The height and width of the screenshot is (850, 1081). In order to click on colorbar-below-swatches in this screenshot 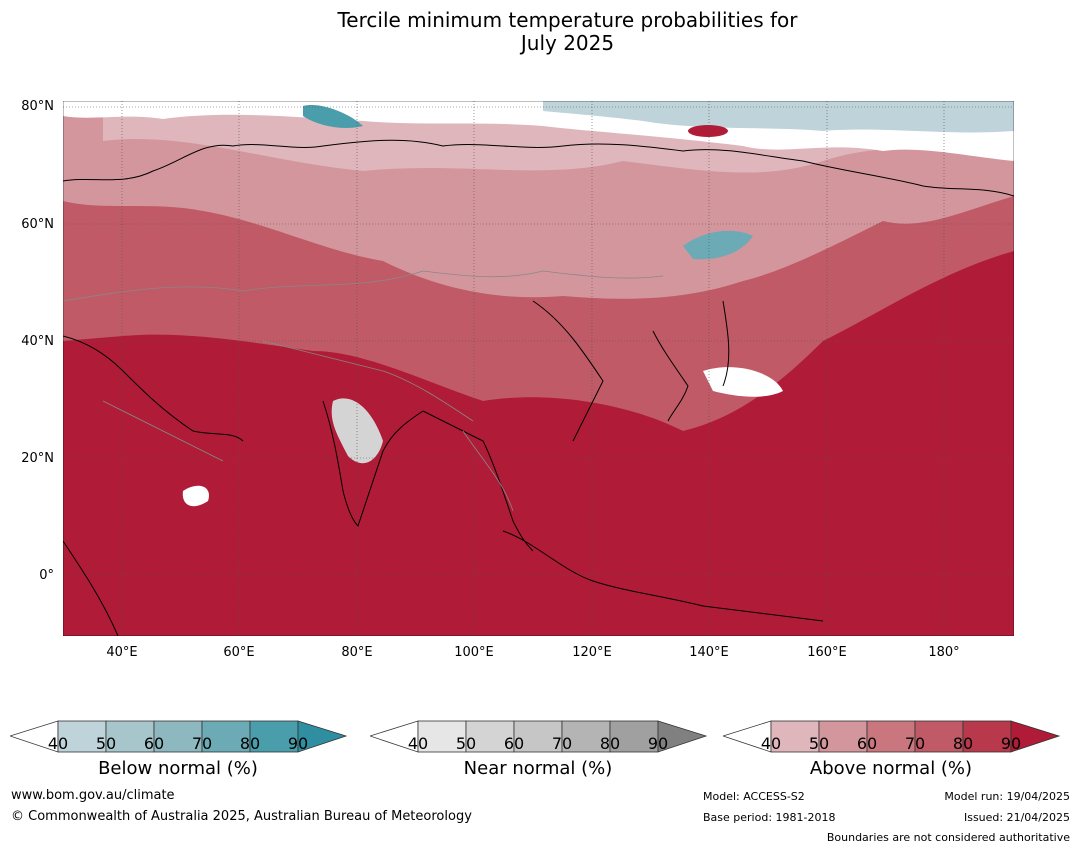, I will do `click(178, 736)`.